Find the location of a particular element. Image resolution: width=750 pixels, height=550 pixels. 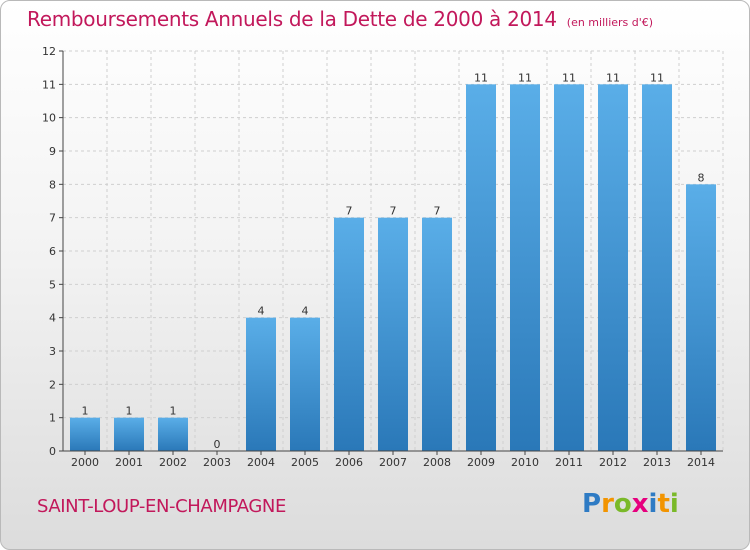

x-tick-label: 2001 is located at coordinates (129, 462).